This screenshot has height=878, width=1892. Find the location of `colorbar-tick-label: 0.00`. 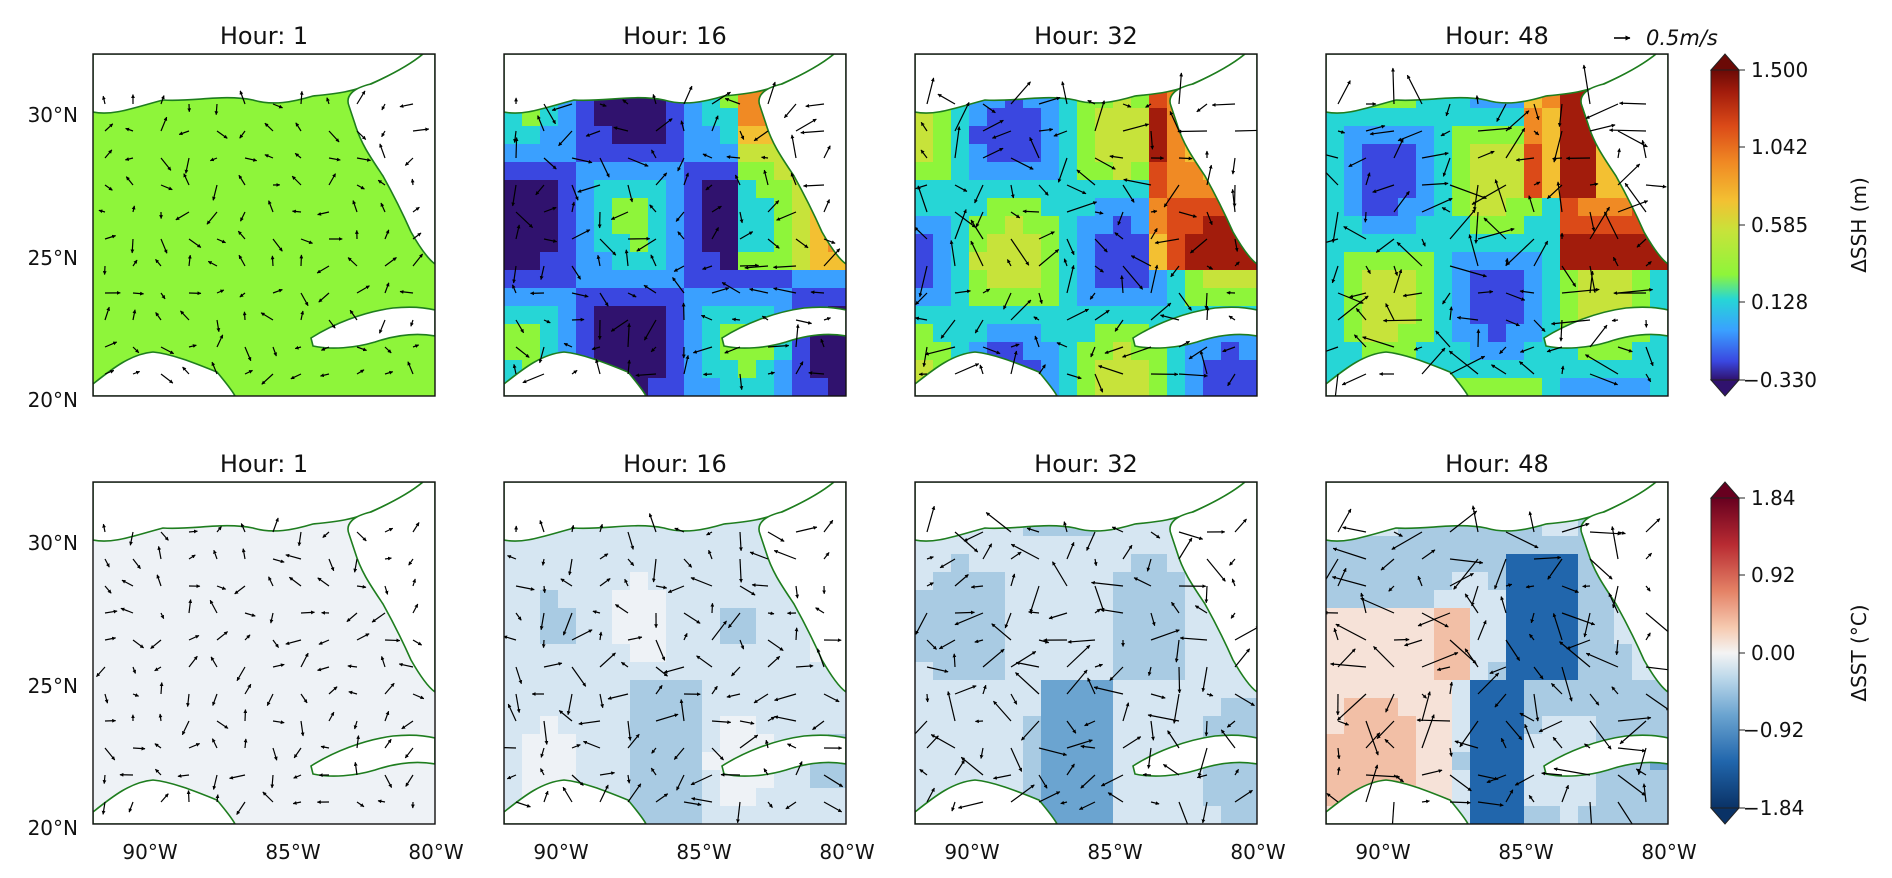

colorbar-tick-label: 0.00 is located at coordinates (1773, 653).